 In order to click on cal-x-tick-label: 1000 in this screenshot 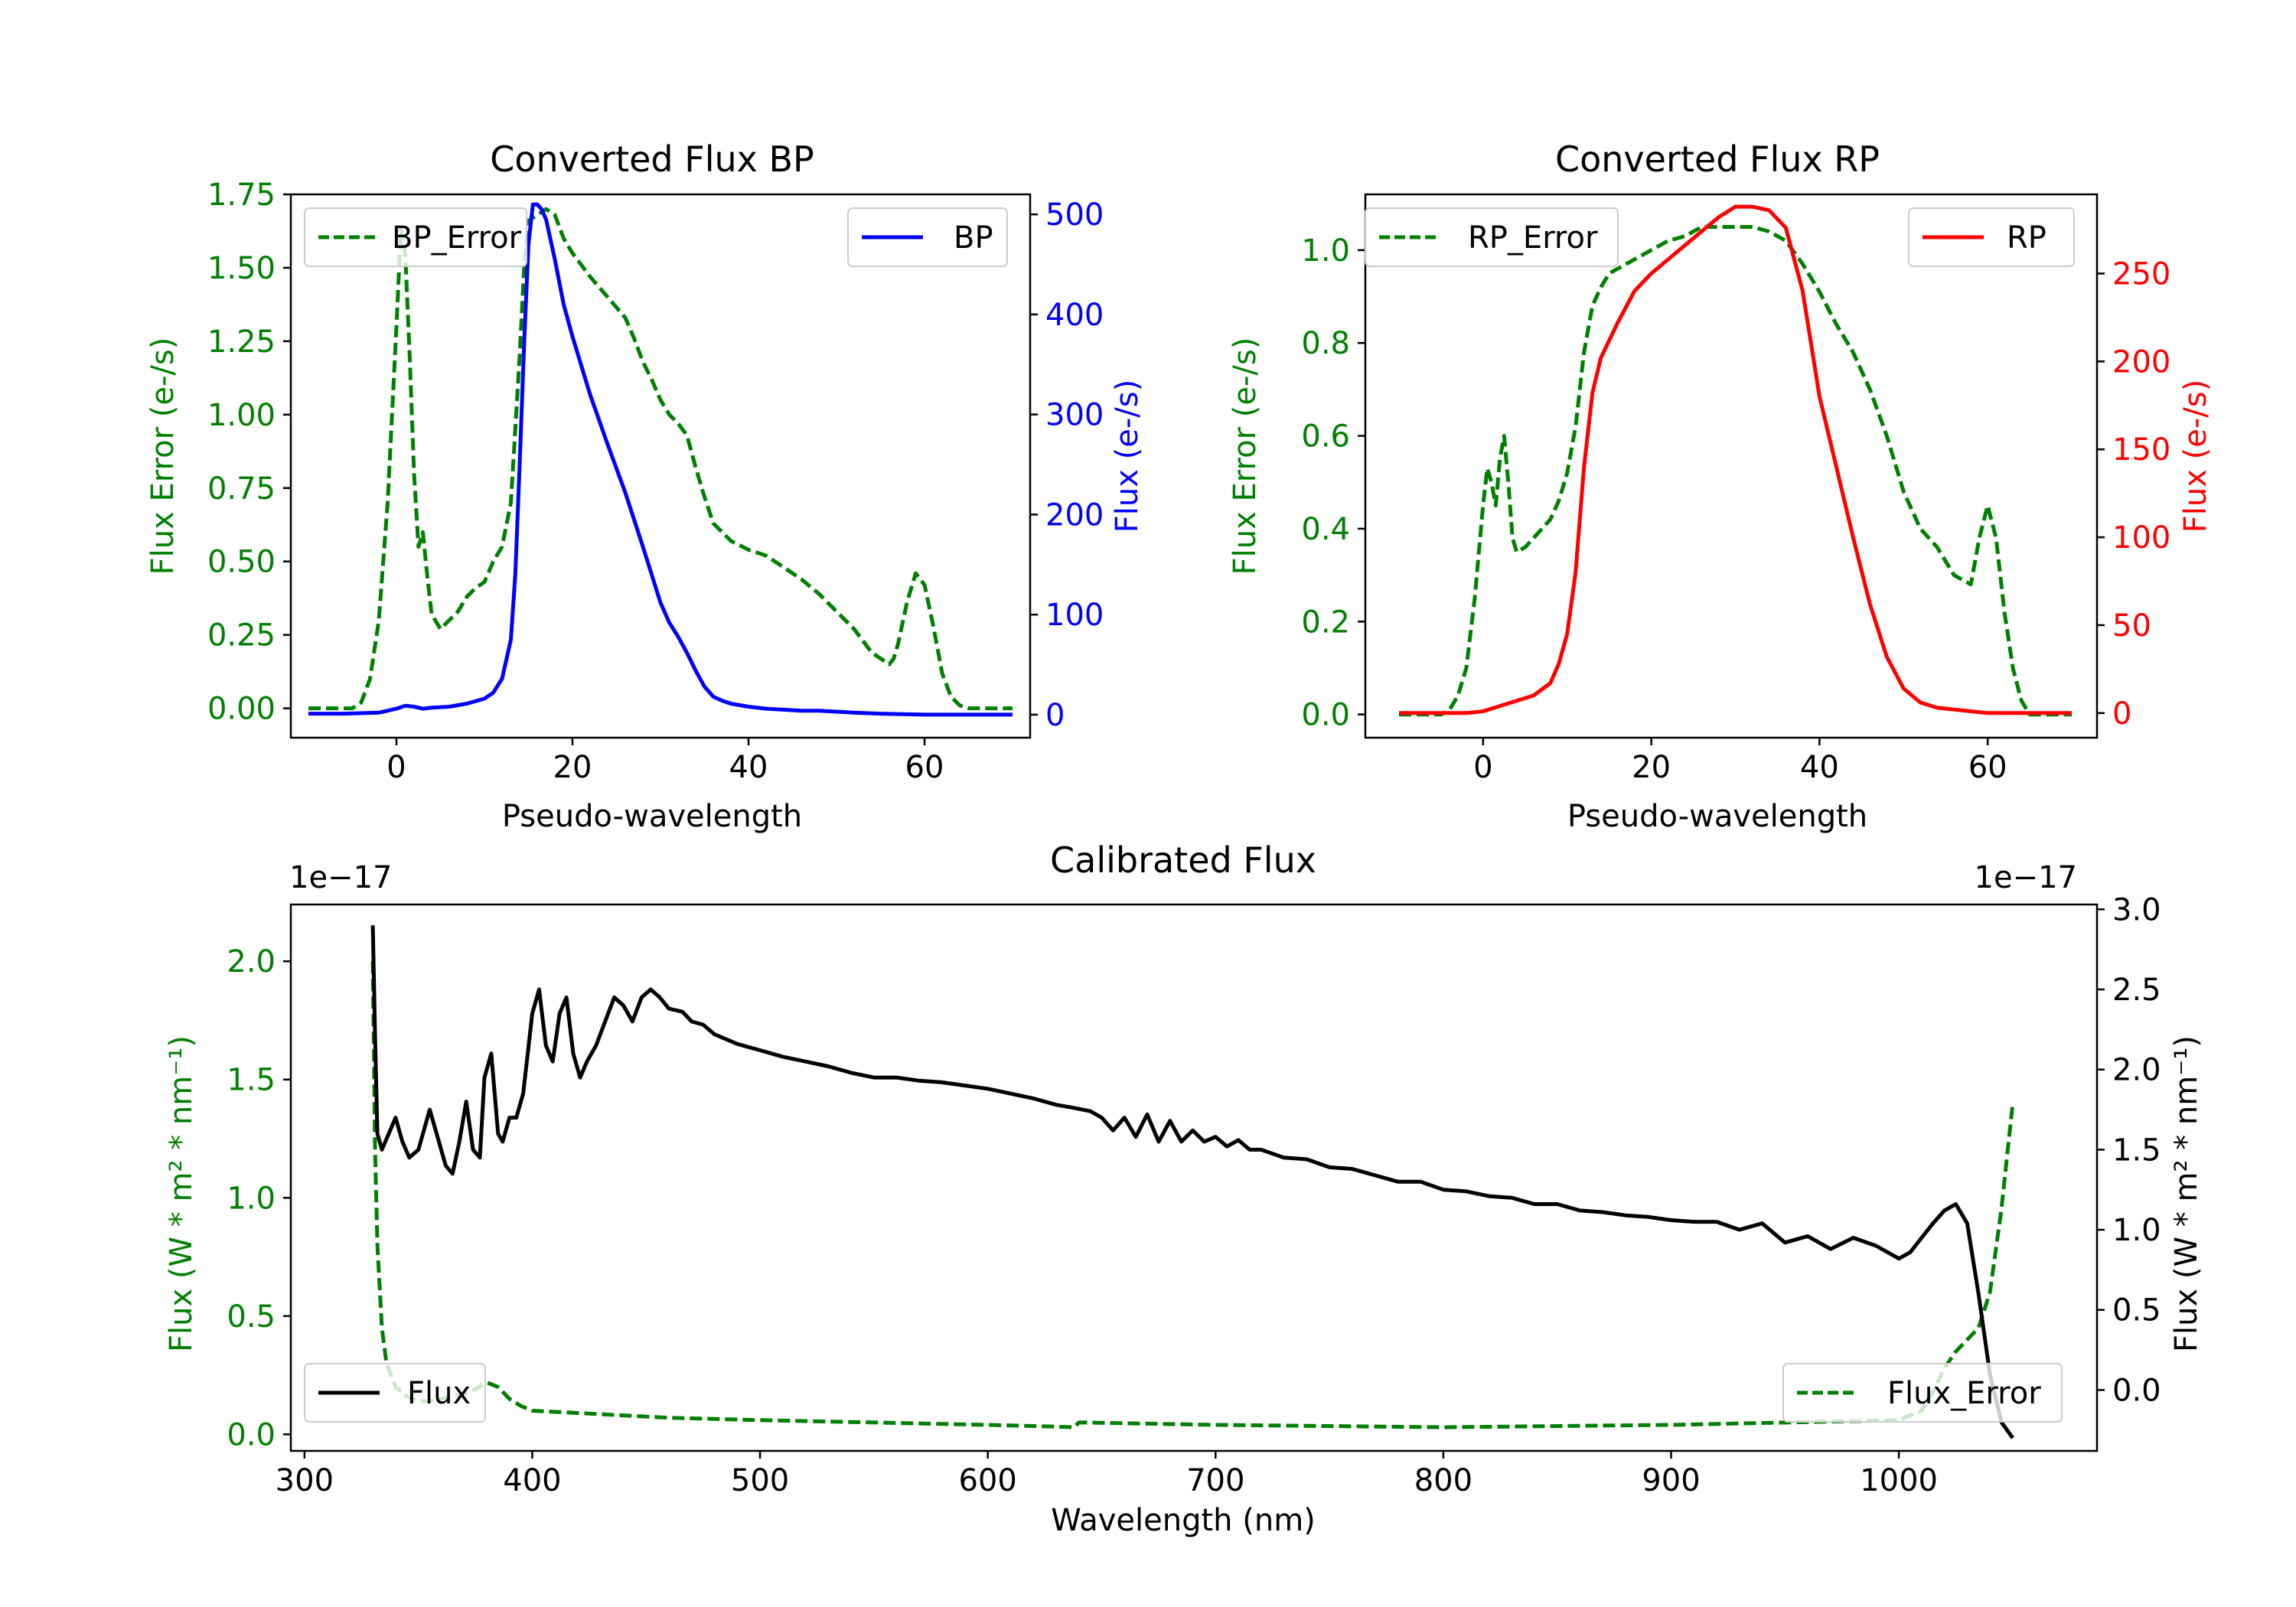, I will do `click(1899, 1480)`.